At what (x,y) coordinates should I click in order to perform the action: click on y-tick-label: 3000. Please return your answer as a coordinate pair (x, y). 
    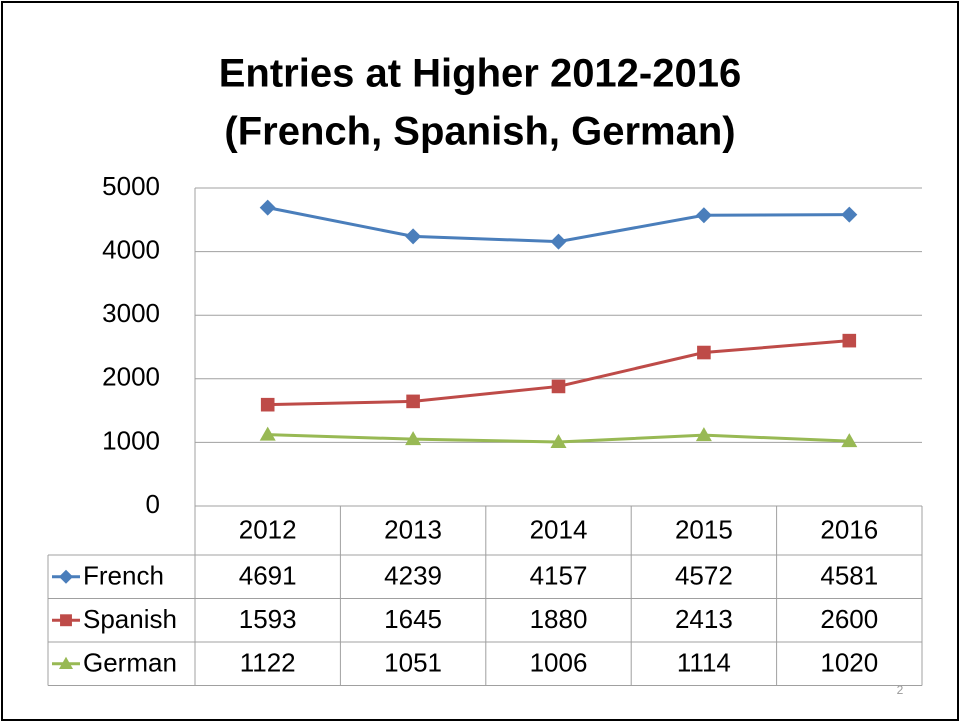
    Looking at the image, I should click on (131, 313).